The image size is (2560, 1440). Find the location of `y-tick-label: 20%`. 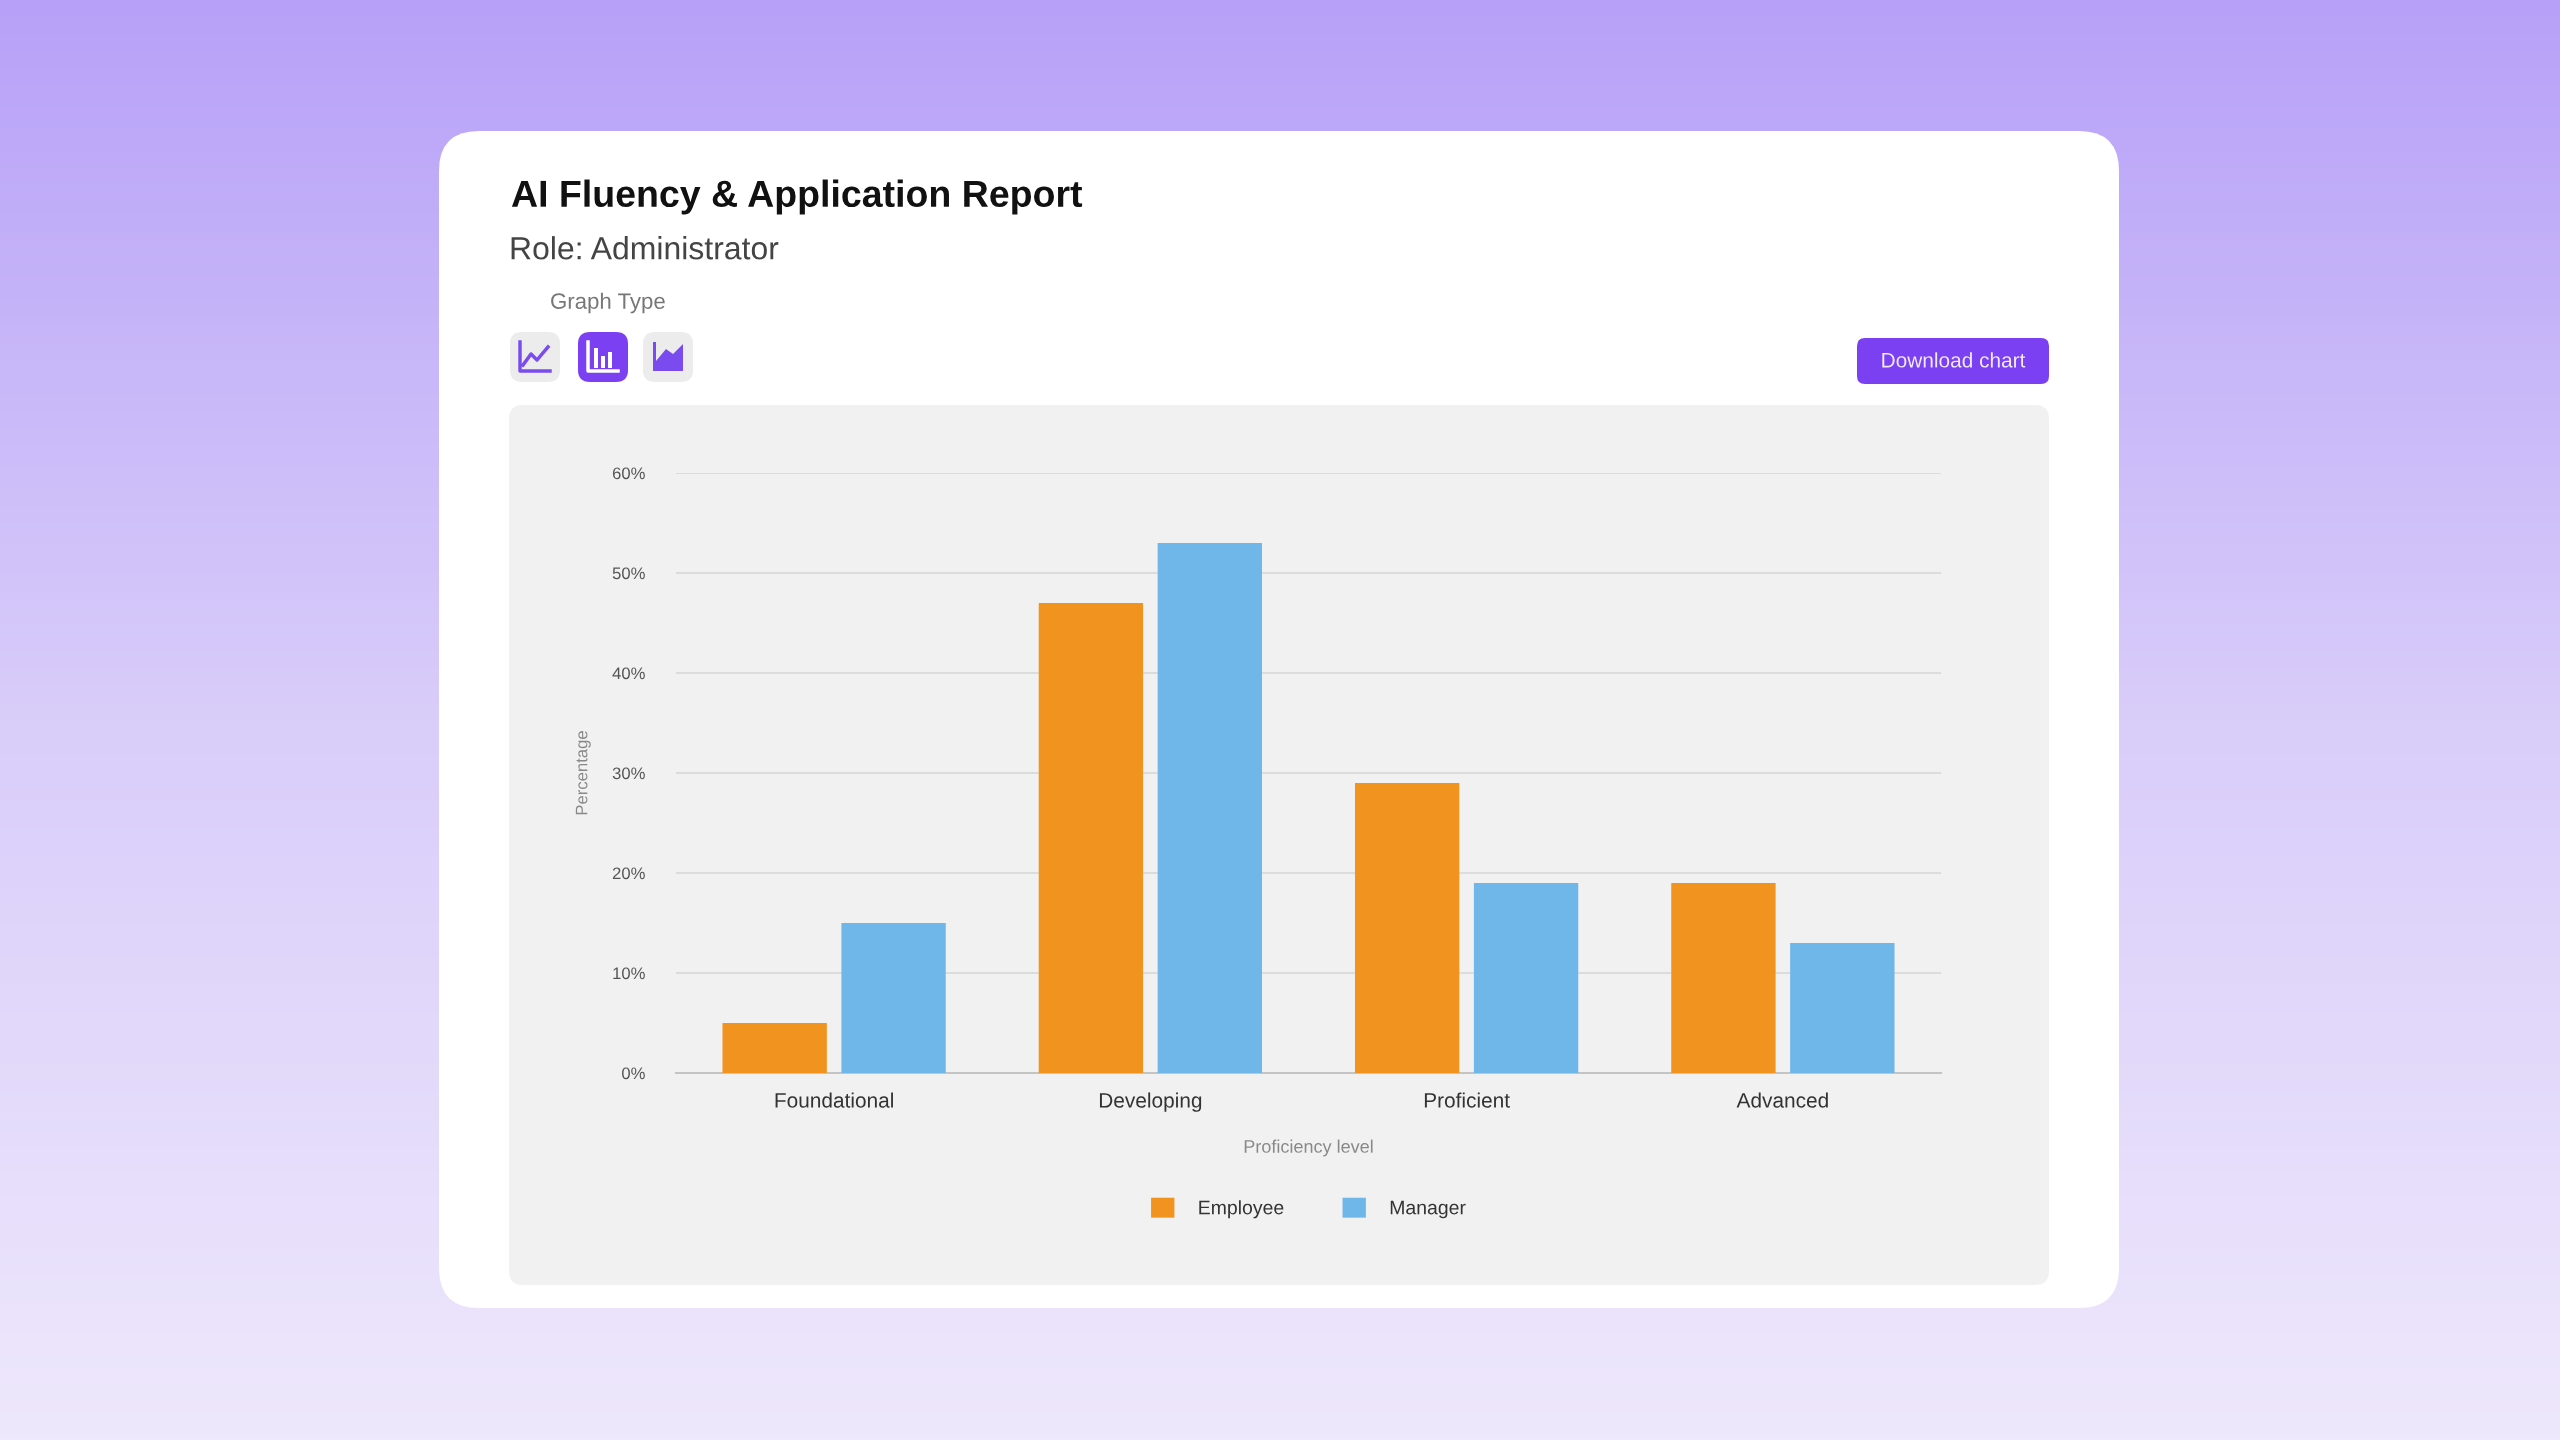

y-tick-label: 20% is located at coordinates (628, 873).